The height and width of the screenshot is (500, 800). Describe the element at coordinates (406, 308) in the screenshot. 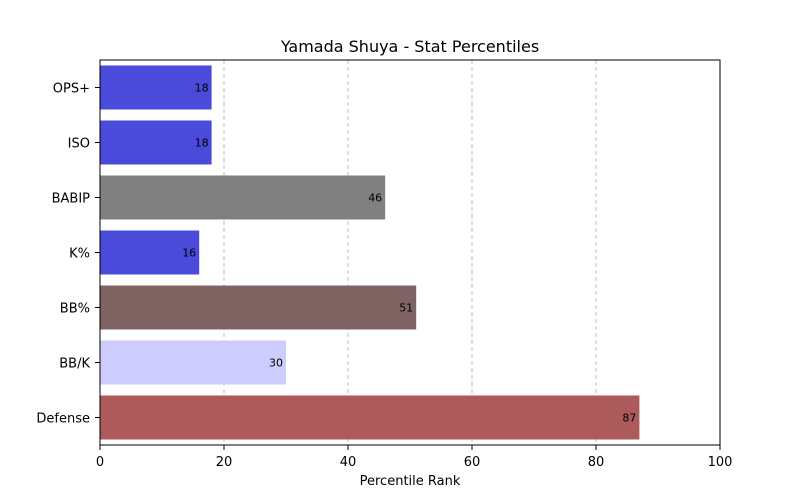

I see `bar-value-label: 51` at that location.